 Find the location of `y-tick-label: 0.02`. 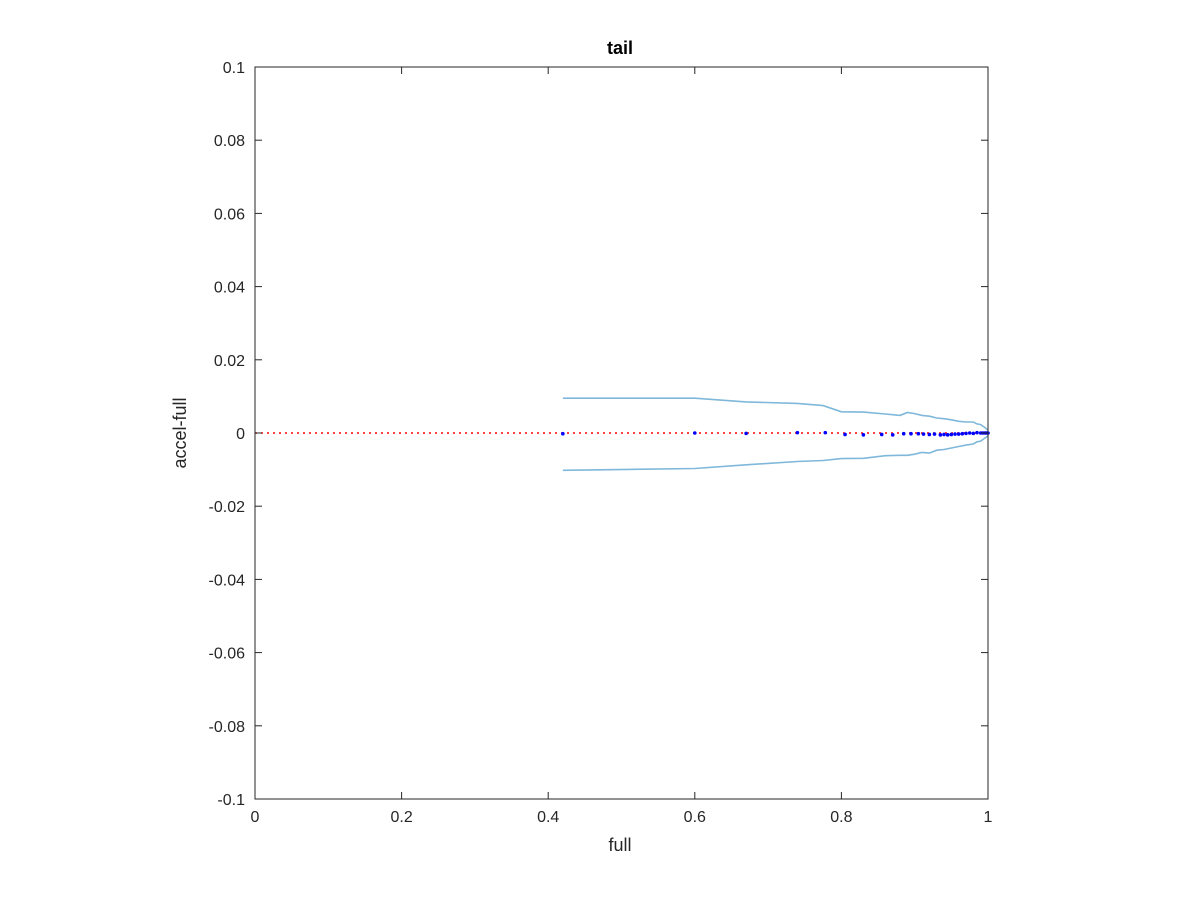

y-tick-label: 0.02 is located at coordinates (229, 361).